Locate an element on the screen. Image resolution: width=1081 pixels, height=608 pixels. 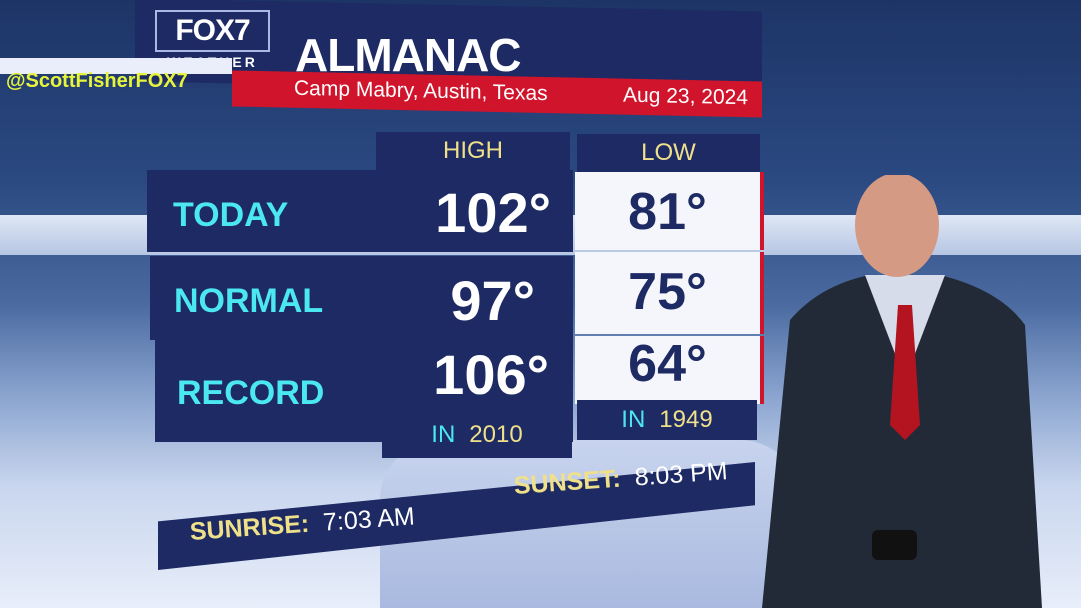
column-low: LOW is located at coordinates (668, 153).